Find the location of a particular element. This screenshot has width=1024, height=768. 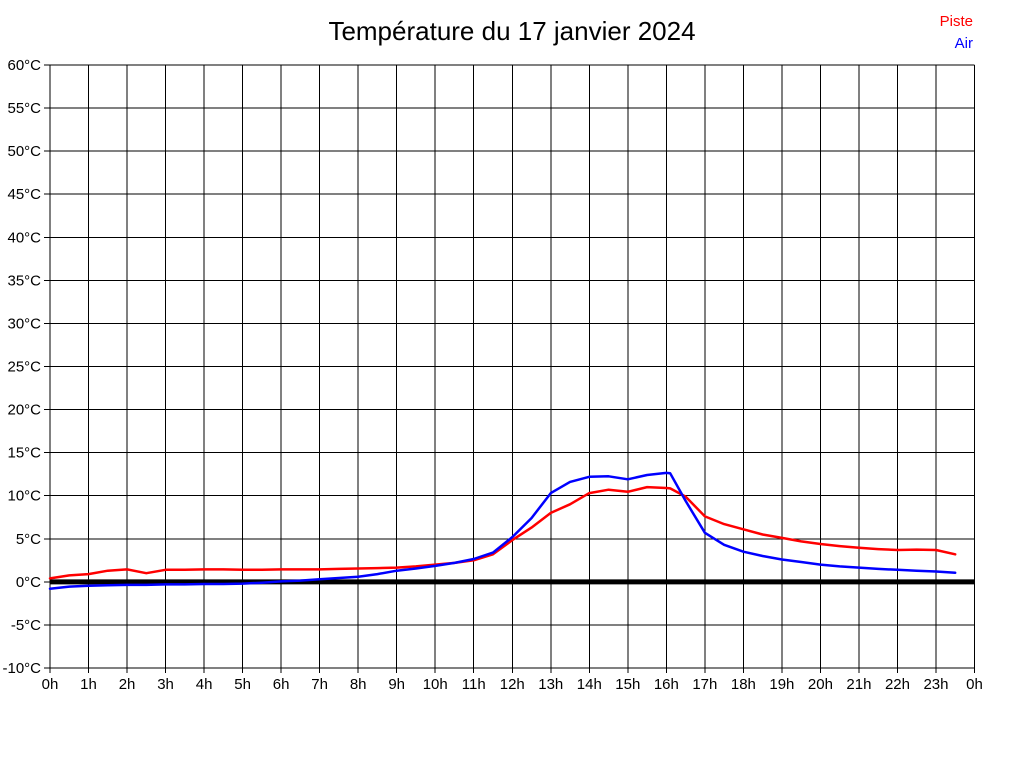

x-axis-label: 11h is located at coordinates (474, 684).